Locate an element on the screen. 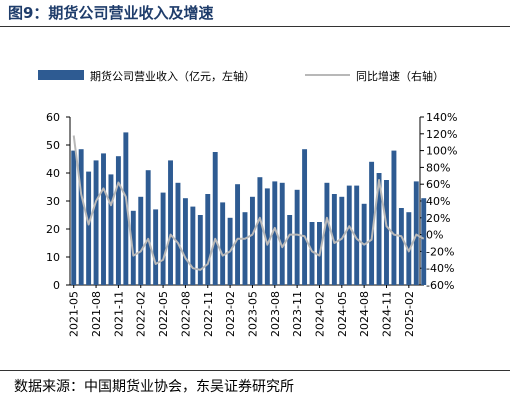  legend: 期货公司营业收入（亿元，左轴） 同比增速（右轴） is located at coordinates (241, 76).